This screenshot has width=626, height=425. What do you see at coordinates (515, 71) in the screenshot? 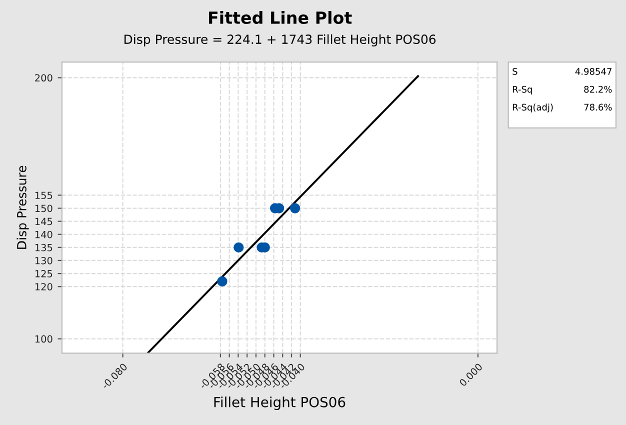
I see `text: S` at bounding box center [515, 71].